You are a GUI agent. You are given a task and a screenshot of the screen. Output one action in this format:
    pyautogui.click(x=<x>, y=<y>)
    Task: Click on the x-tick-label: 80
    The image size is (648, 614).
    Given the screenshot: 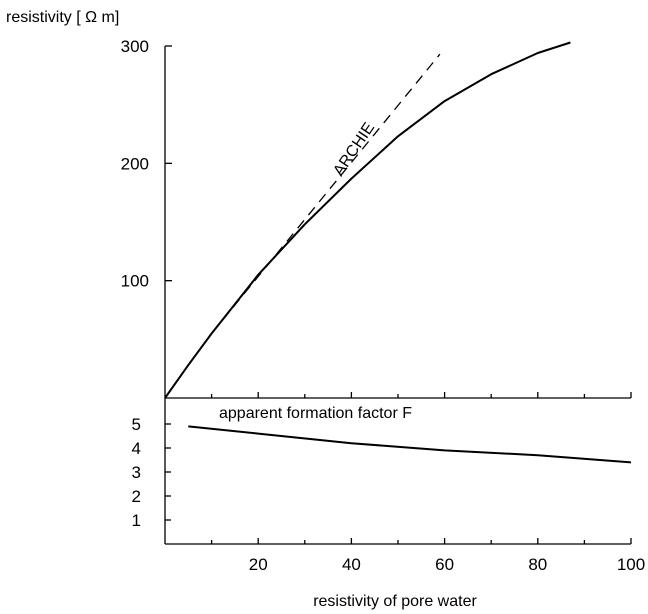 What is the action you would take?
    pyautogui.click(x=537, y=564)
    